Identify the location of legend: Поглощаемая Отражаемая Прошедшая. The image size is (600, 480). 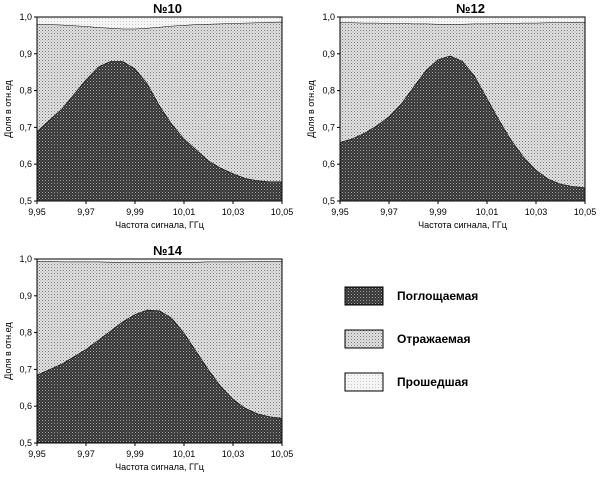
(411, 339).